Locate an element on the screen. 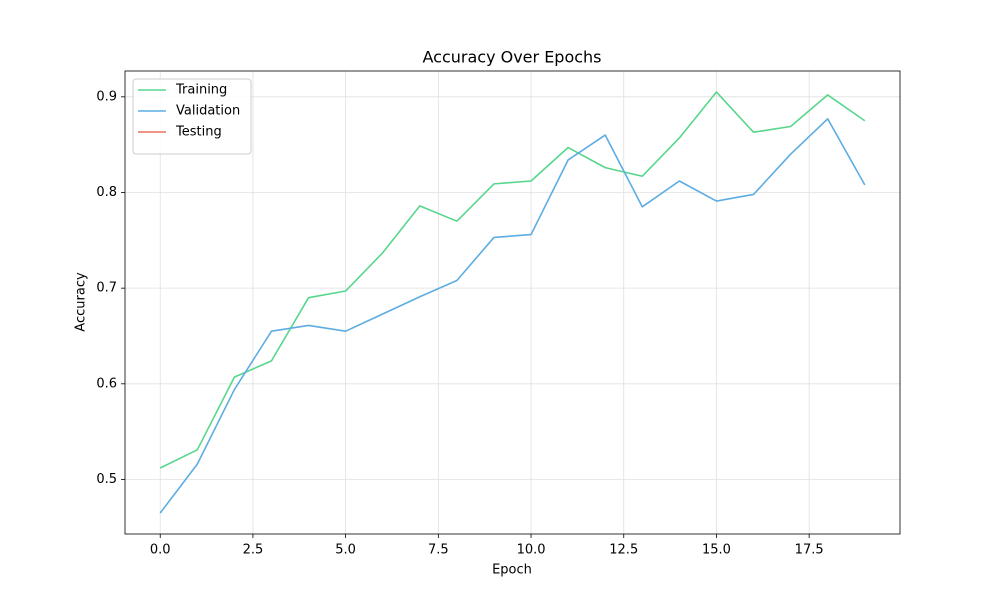 Image resolution: width=1000 pixels, height=600 pixels. x-tick-label: 17.5 is located at coordinates (809, 550).